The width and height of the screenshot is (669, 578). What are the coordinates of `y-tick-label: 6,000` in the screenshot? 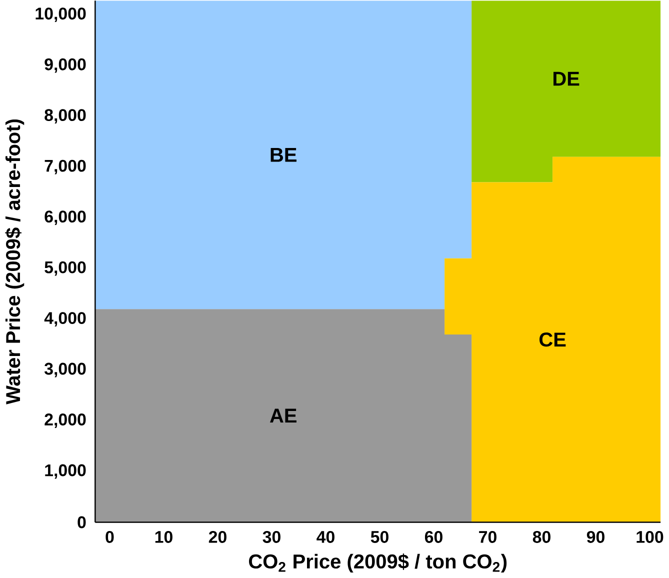 It's located at (65, 218).